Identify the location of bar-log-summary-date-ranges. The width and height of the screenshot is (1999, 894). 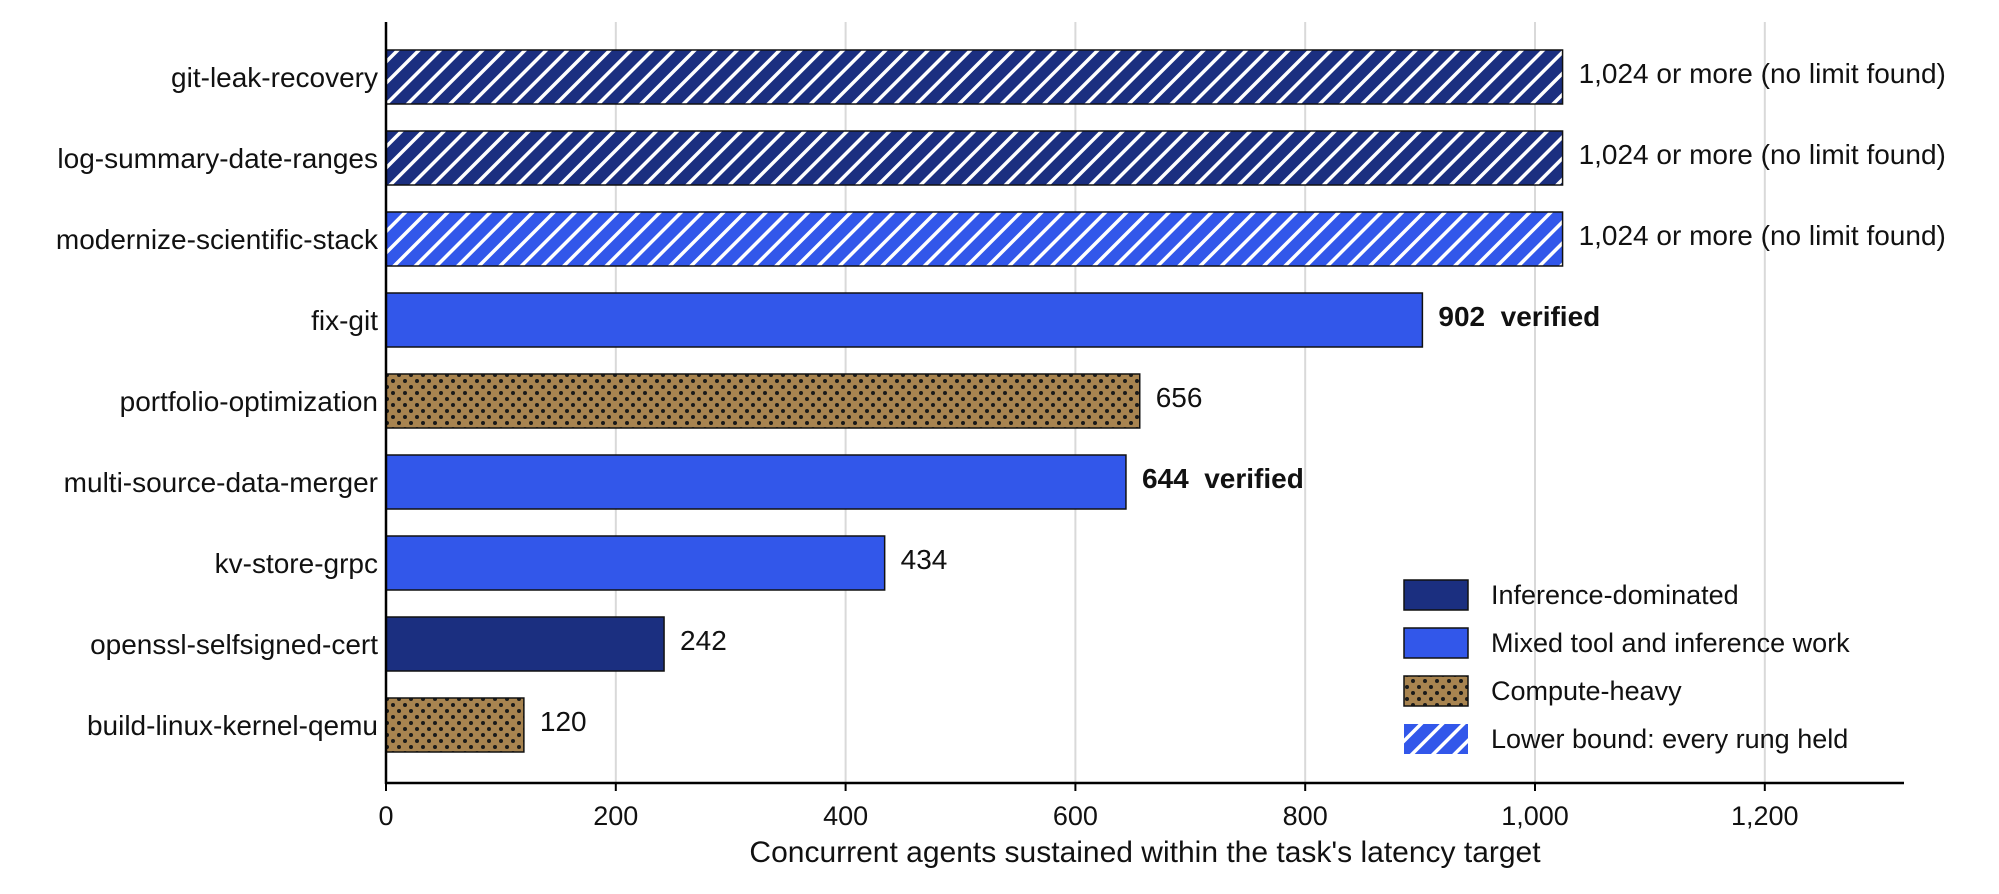
(974, 158).